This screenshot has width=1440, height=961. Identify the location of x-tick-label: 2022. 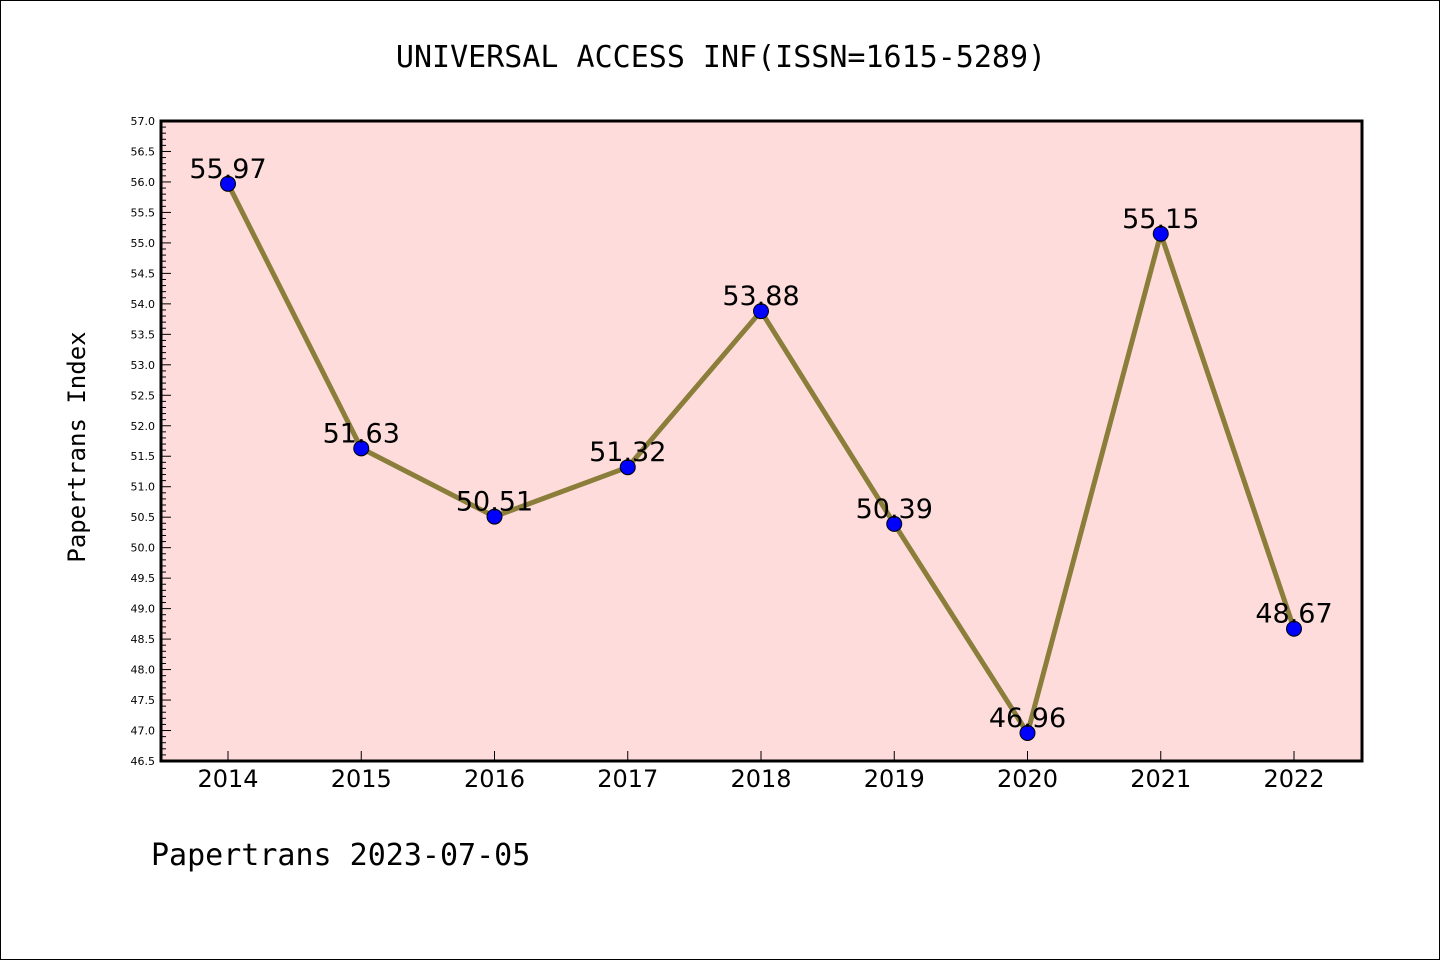
(1293, 779).